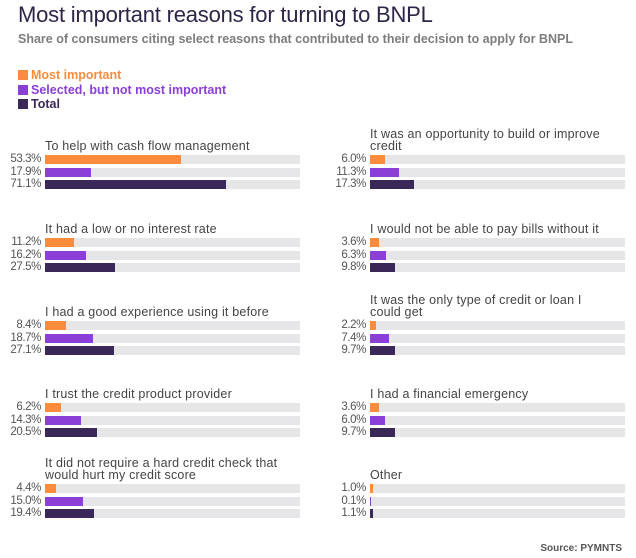 The image size is (636, 558). I want to click on value-label: 6.2%, so click(28, 407).